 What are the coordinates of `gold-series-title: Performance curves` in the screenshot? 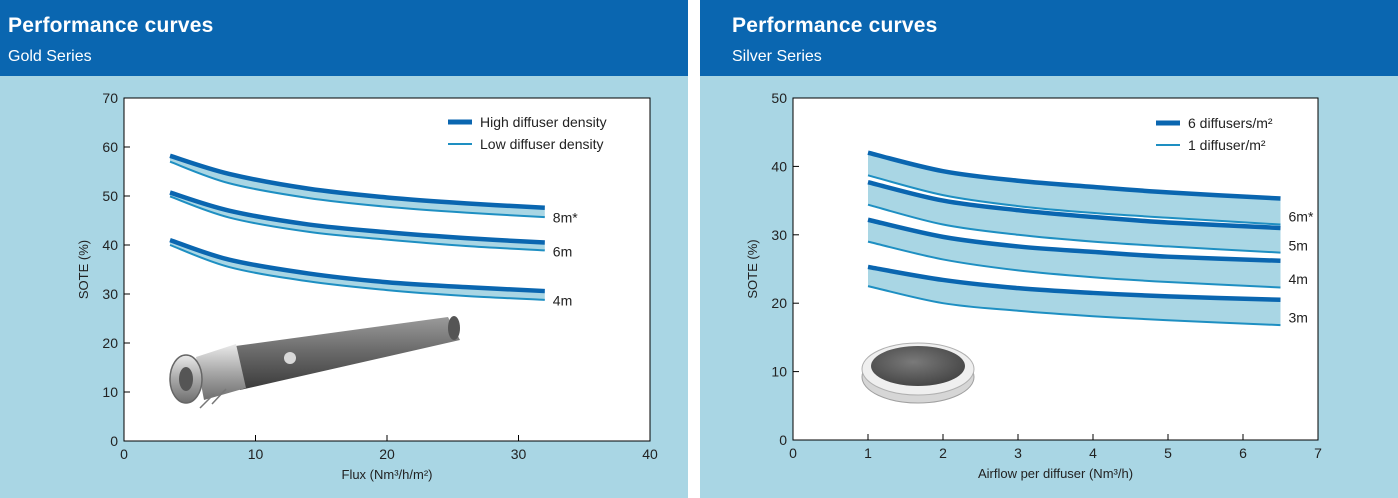 It's located at (111, 25).